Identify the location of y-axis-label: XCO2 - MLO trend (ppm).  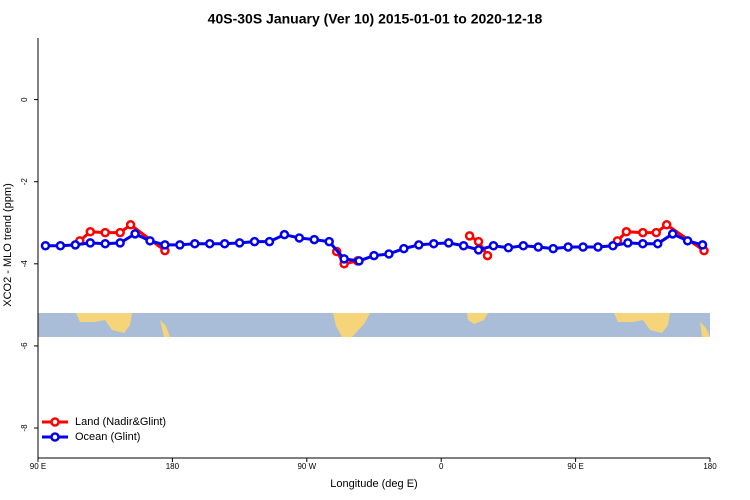
(8, 244).